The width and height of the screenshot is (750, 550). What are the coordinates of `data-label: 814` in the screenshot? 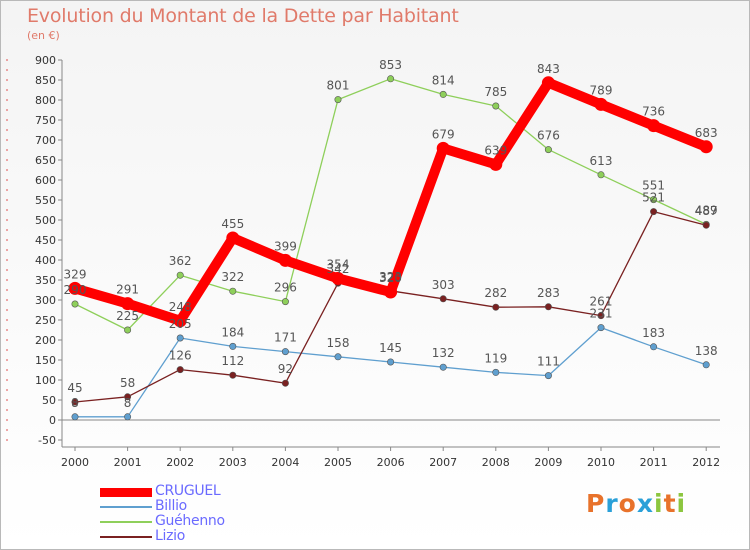 It's located at (443, 80).